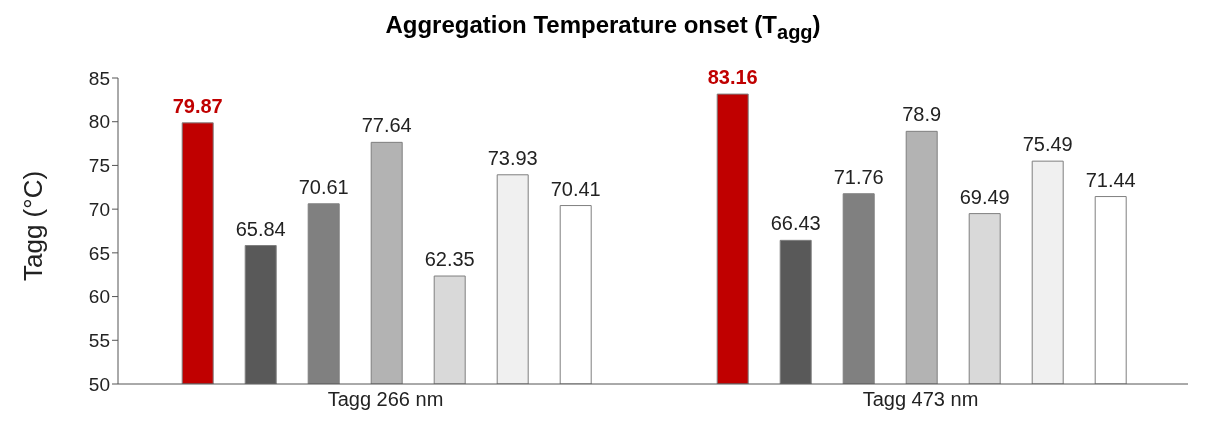  I want to click on data-label: 69.49, so click(984, 196).